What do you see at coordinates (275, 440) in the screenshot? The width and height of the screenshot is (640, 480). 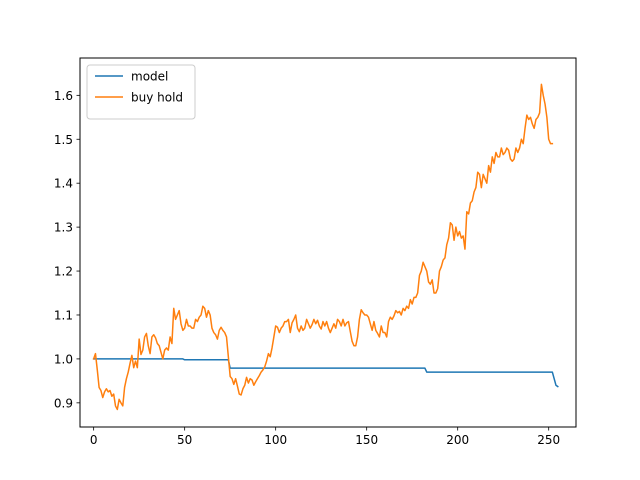 I see `x-tick-label: 100` at bounding box center [275, 440].